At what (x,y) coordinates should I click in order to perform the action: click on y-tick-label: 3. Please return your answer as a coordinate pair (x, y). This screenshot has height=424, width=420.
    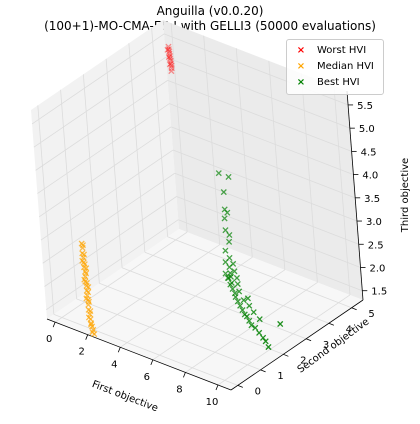
    Looking at the image, I should click on (326, 345).